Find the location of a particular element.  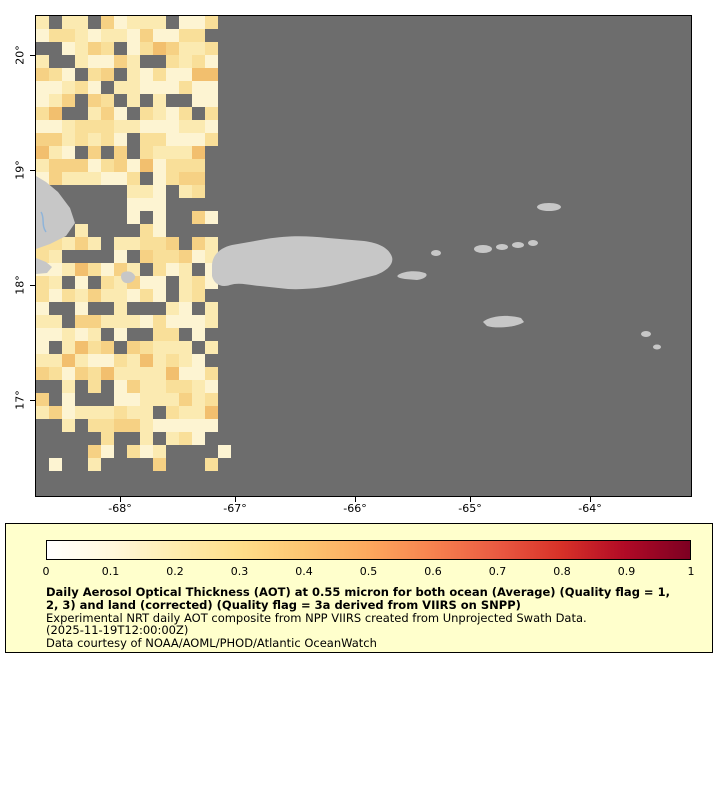

colorbar-tick-label: 0.9 is located at coordinates (626, 571).